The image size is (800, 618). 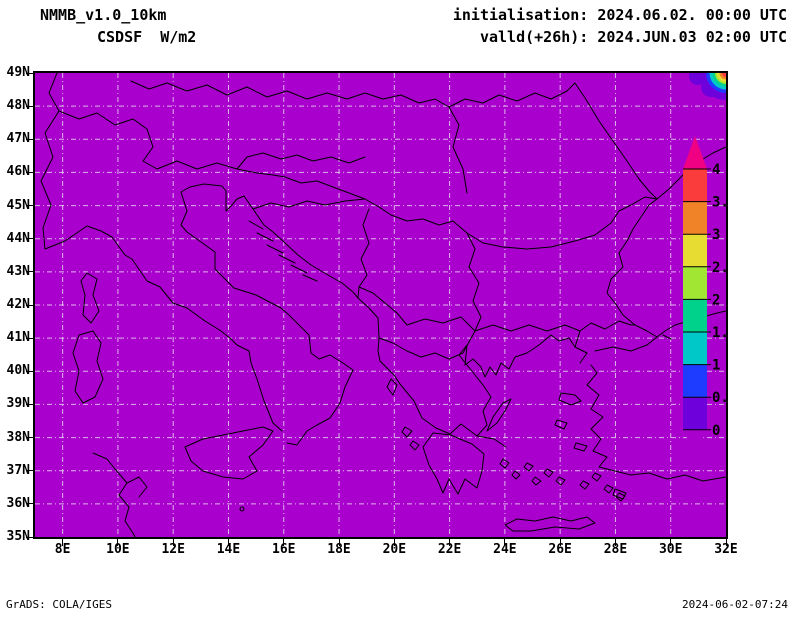 I want to click on colorbar-level-label: 2.5, so click(x=719, y=268).